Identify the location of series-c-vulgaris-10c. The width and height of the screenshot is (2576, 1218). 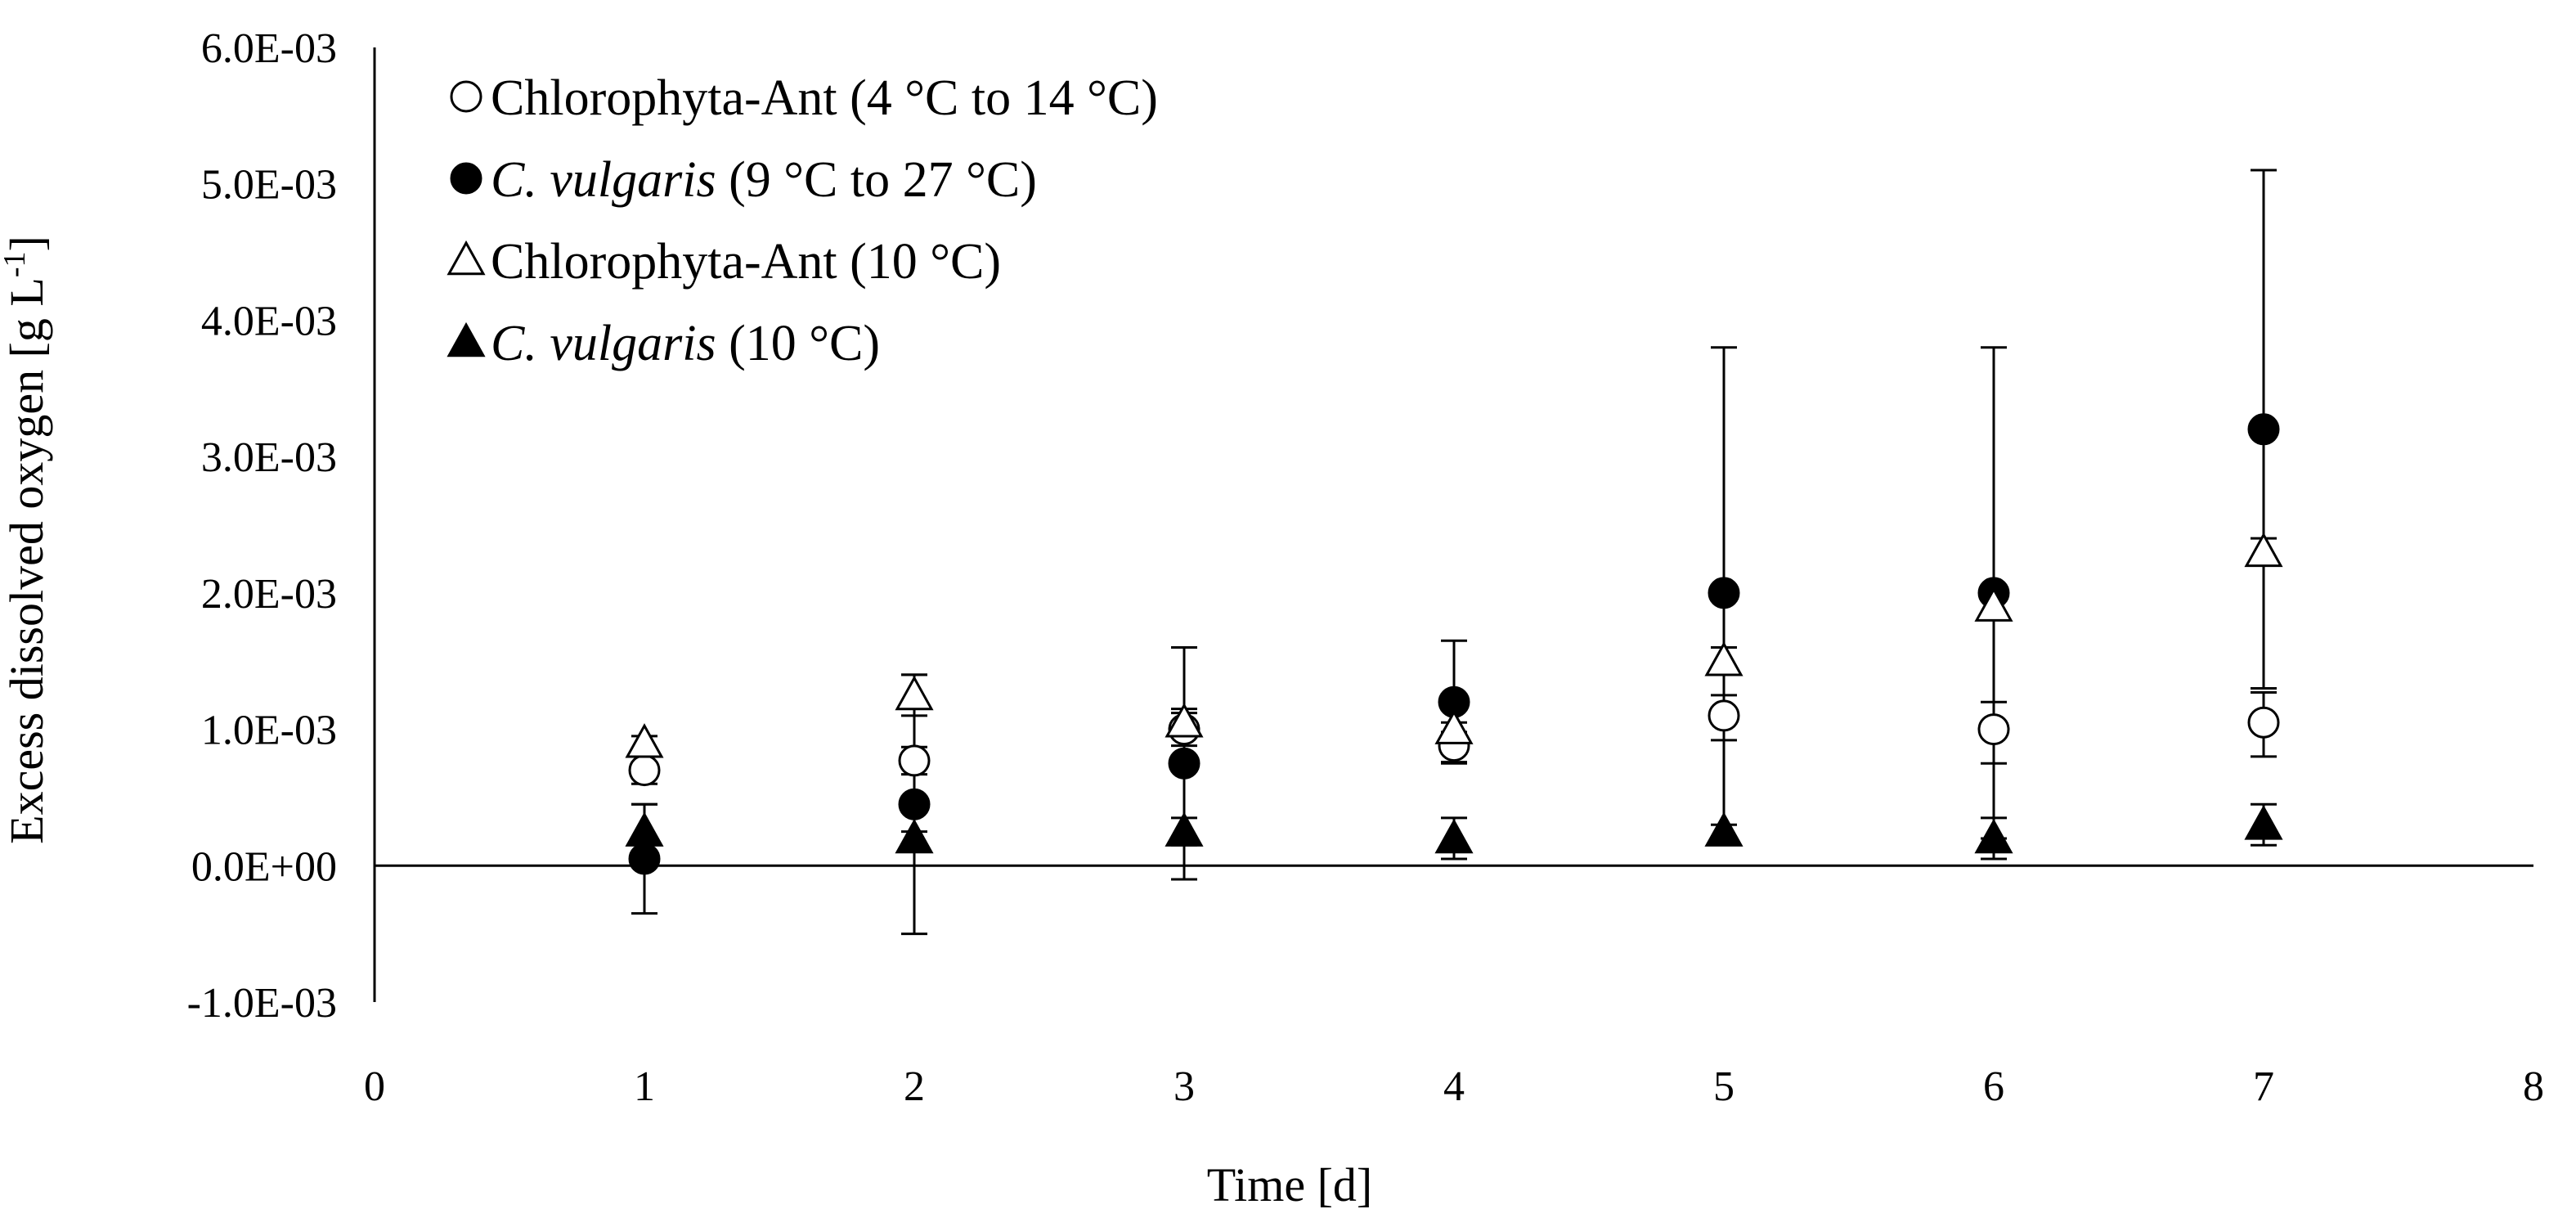
(1454, 829).